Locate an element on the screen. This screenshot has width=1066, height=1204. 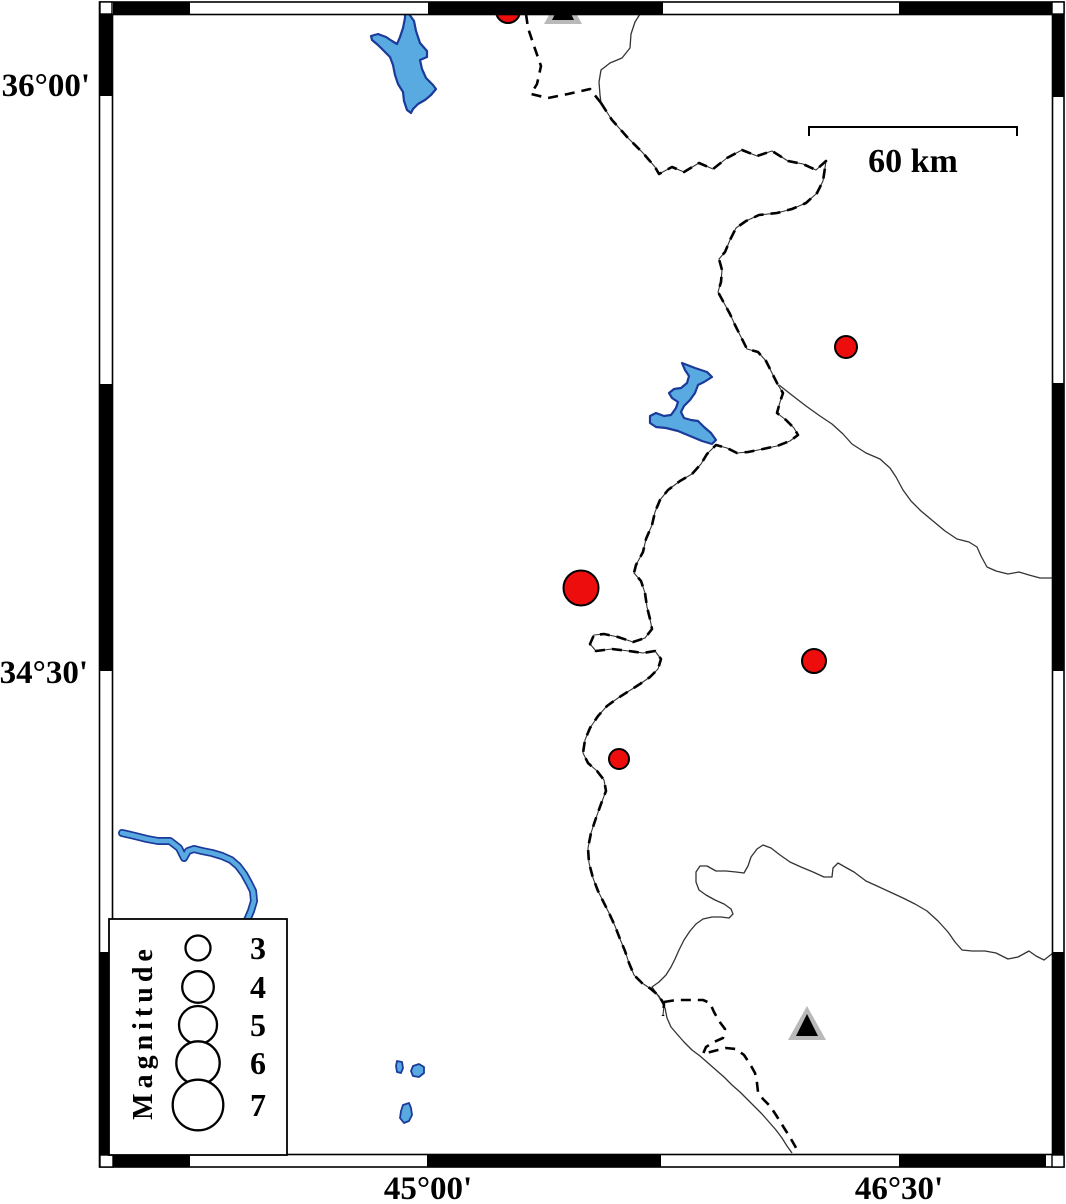
legend-magnitude-label: 4 is located at coordinates (258, 987).